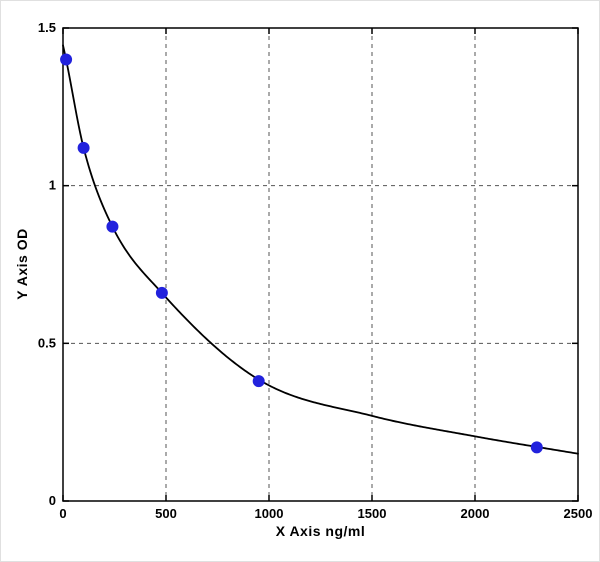 The height and width of the screenshot is (562, 600). What do you see at coordinates (52, 500) in the screenshot?
I see `y-tick-label: 0` at bounding box center [52, 500].